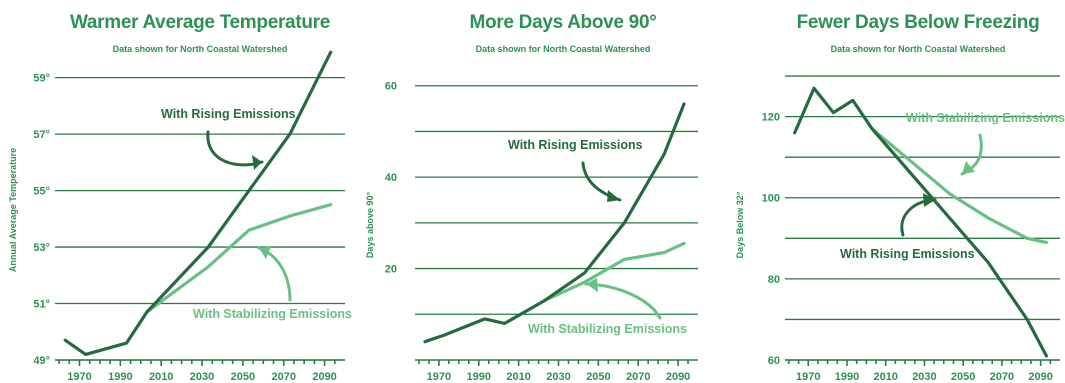 The width and height of the screenshot is (1065, 383). I want to click on y-tick-label: 40, so click(391, 178).